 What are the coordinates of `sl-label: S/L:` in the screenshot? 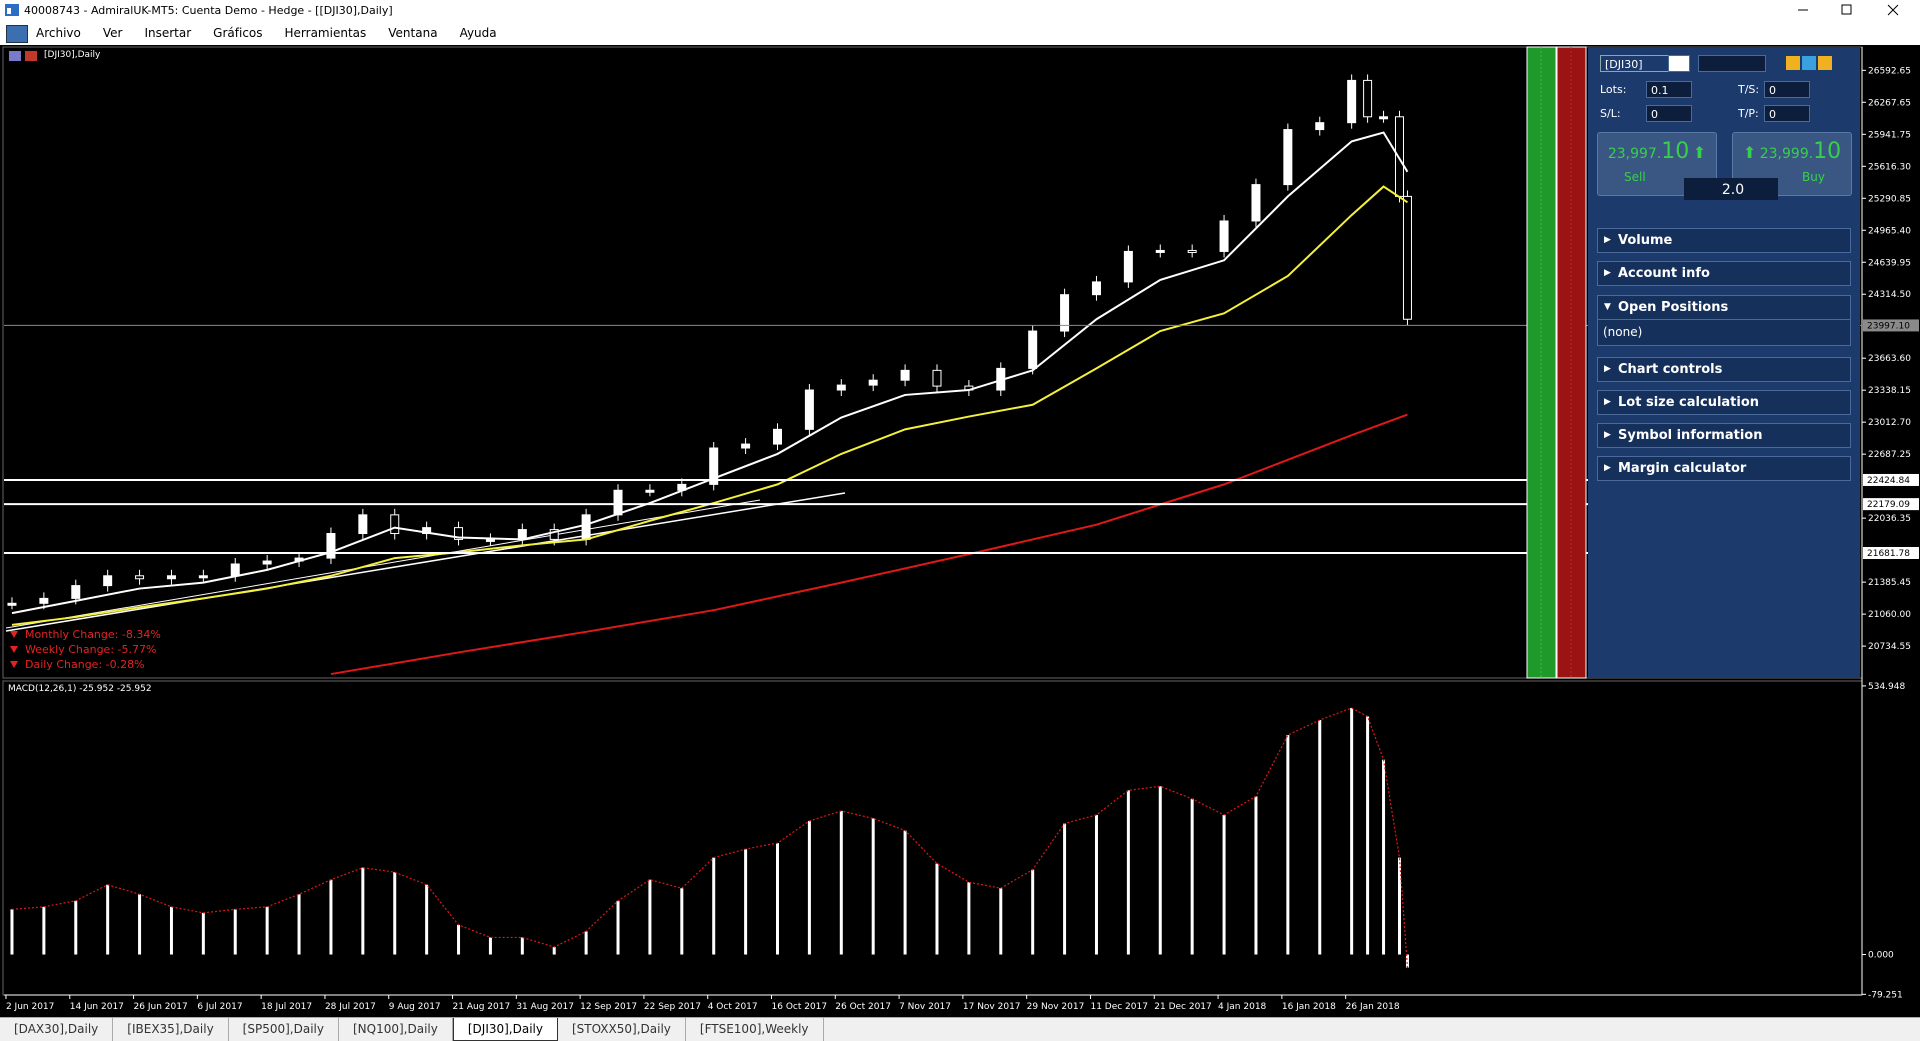 It's located at (1610, 113).